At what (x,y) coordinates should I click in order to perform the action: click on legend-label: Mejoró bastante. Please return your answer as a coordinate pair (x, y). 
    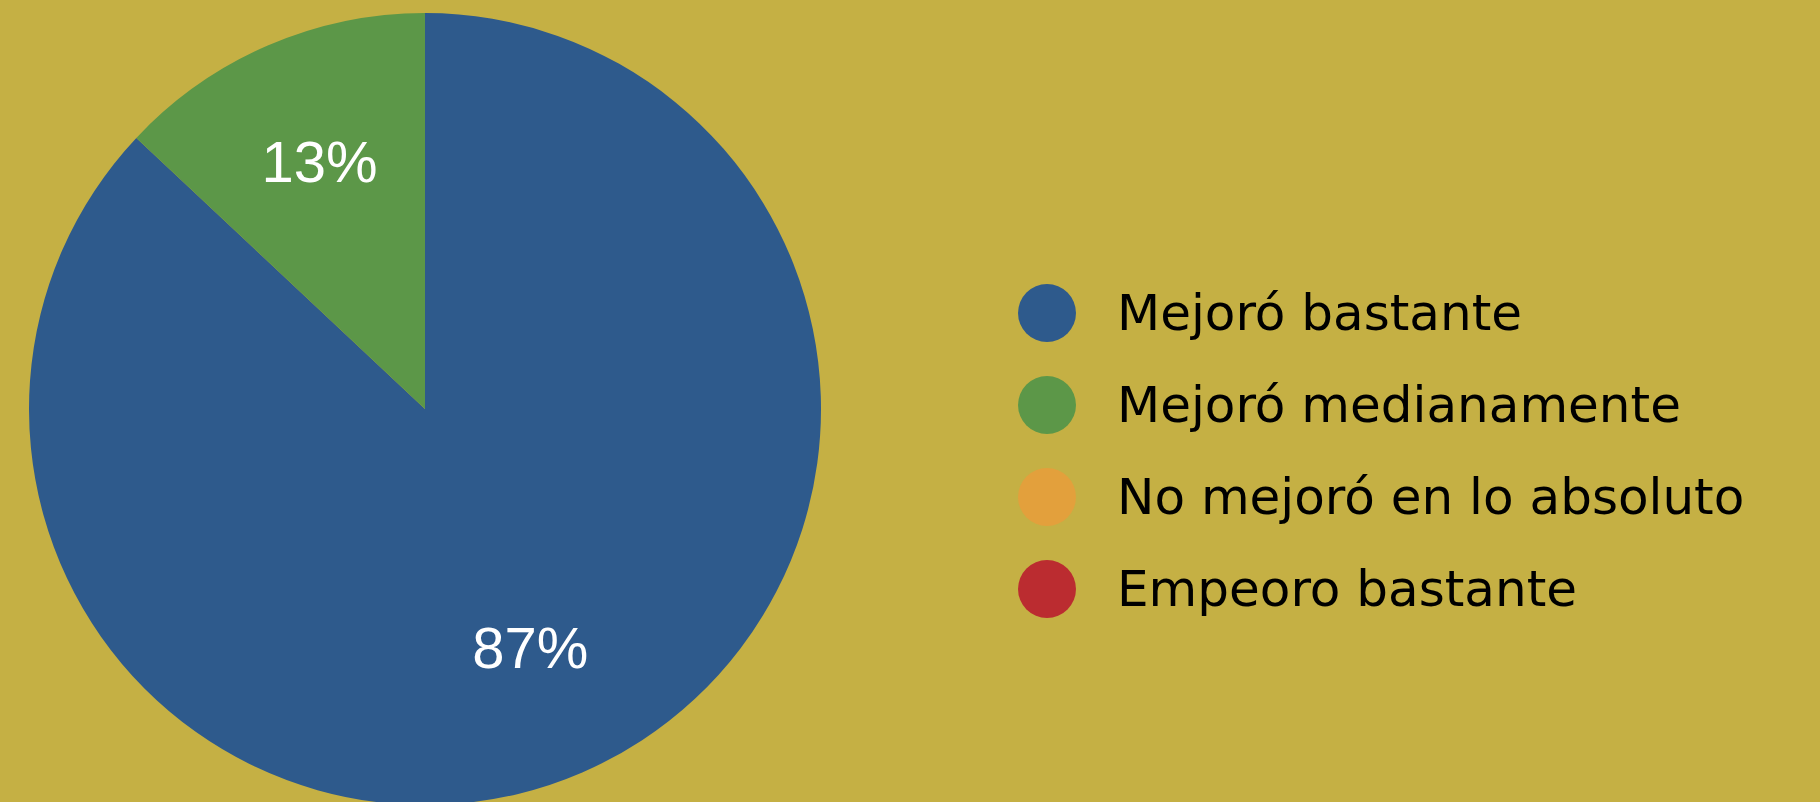
    Looking at the image, I should click on (1320, 313).